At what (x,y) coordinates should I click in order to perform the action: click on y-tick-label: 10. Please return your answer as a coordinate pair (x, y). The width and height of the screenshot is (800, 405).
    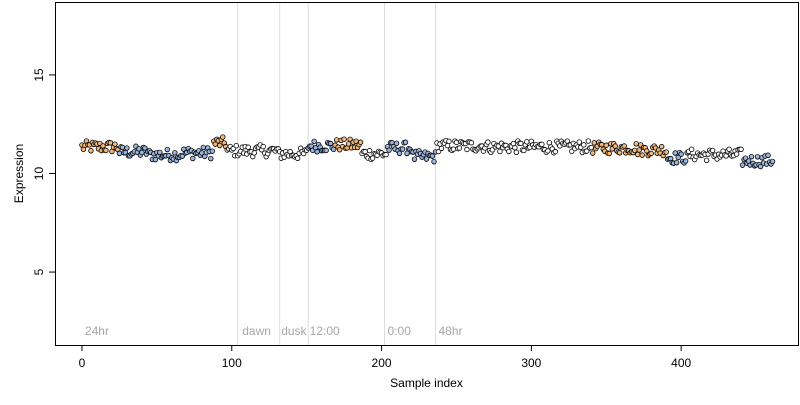
    Looking at the image, I should click on (39, 174).